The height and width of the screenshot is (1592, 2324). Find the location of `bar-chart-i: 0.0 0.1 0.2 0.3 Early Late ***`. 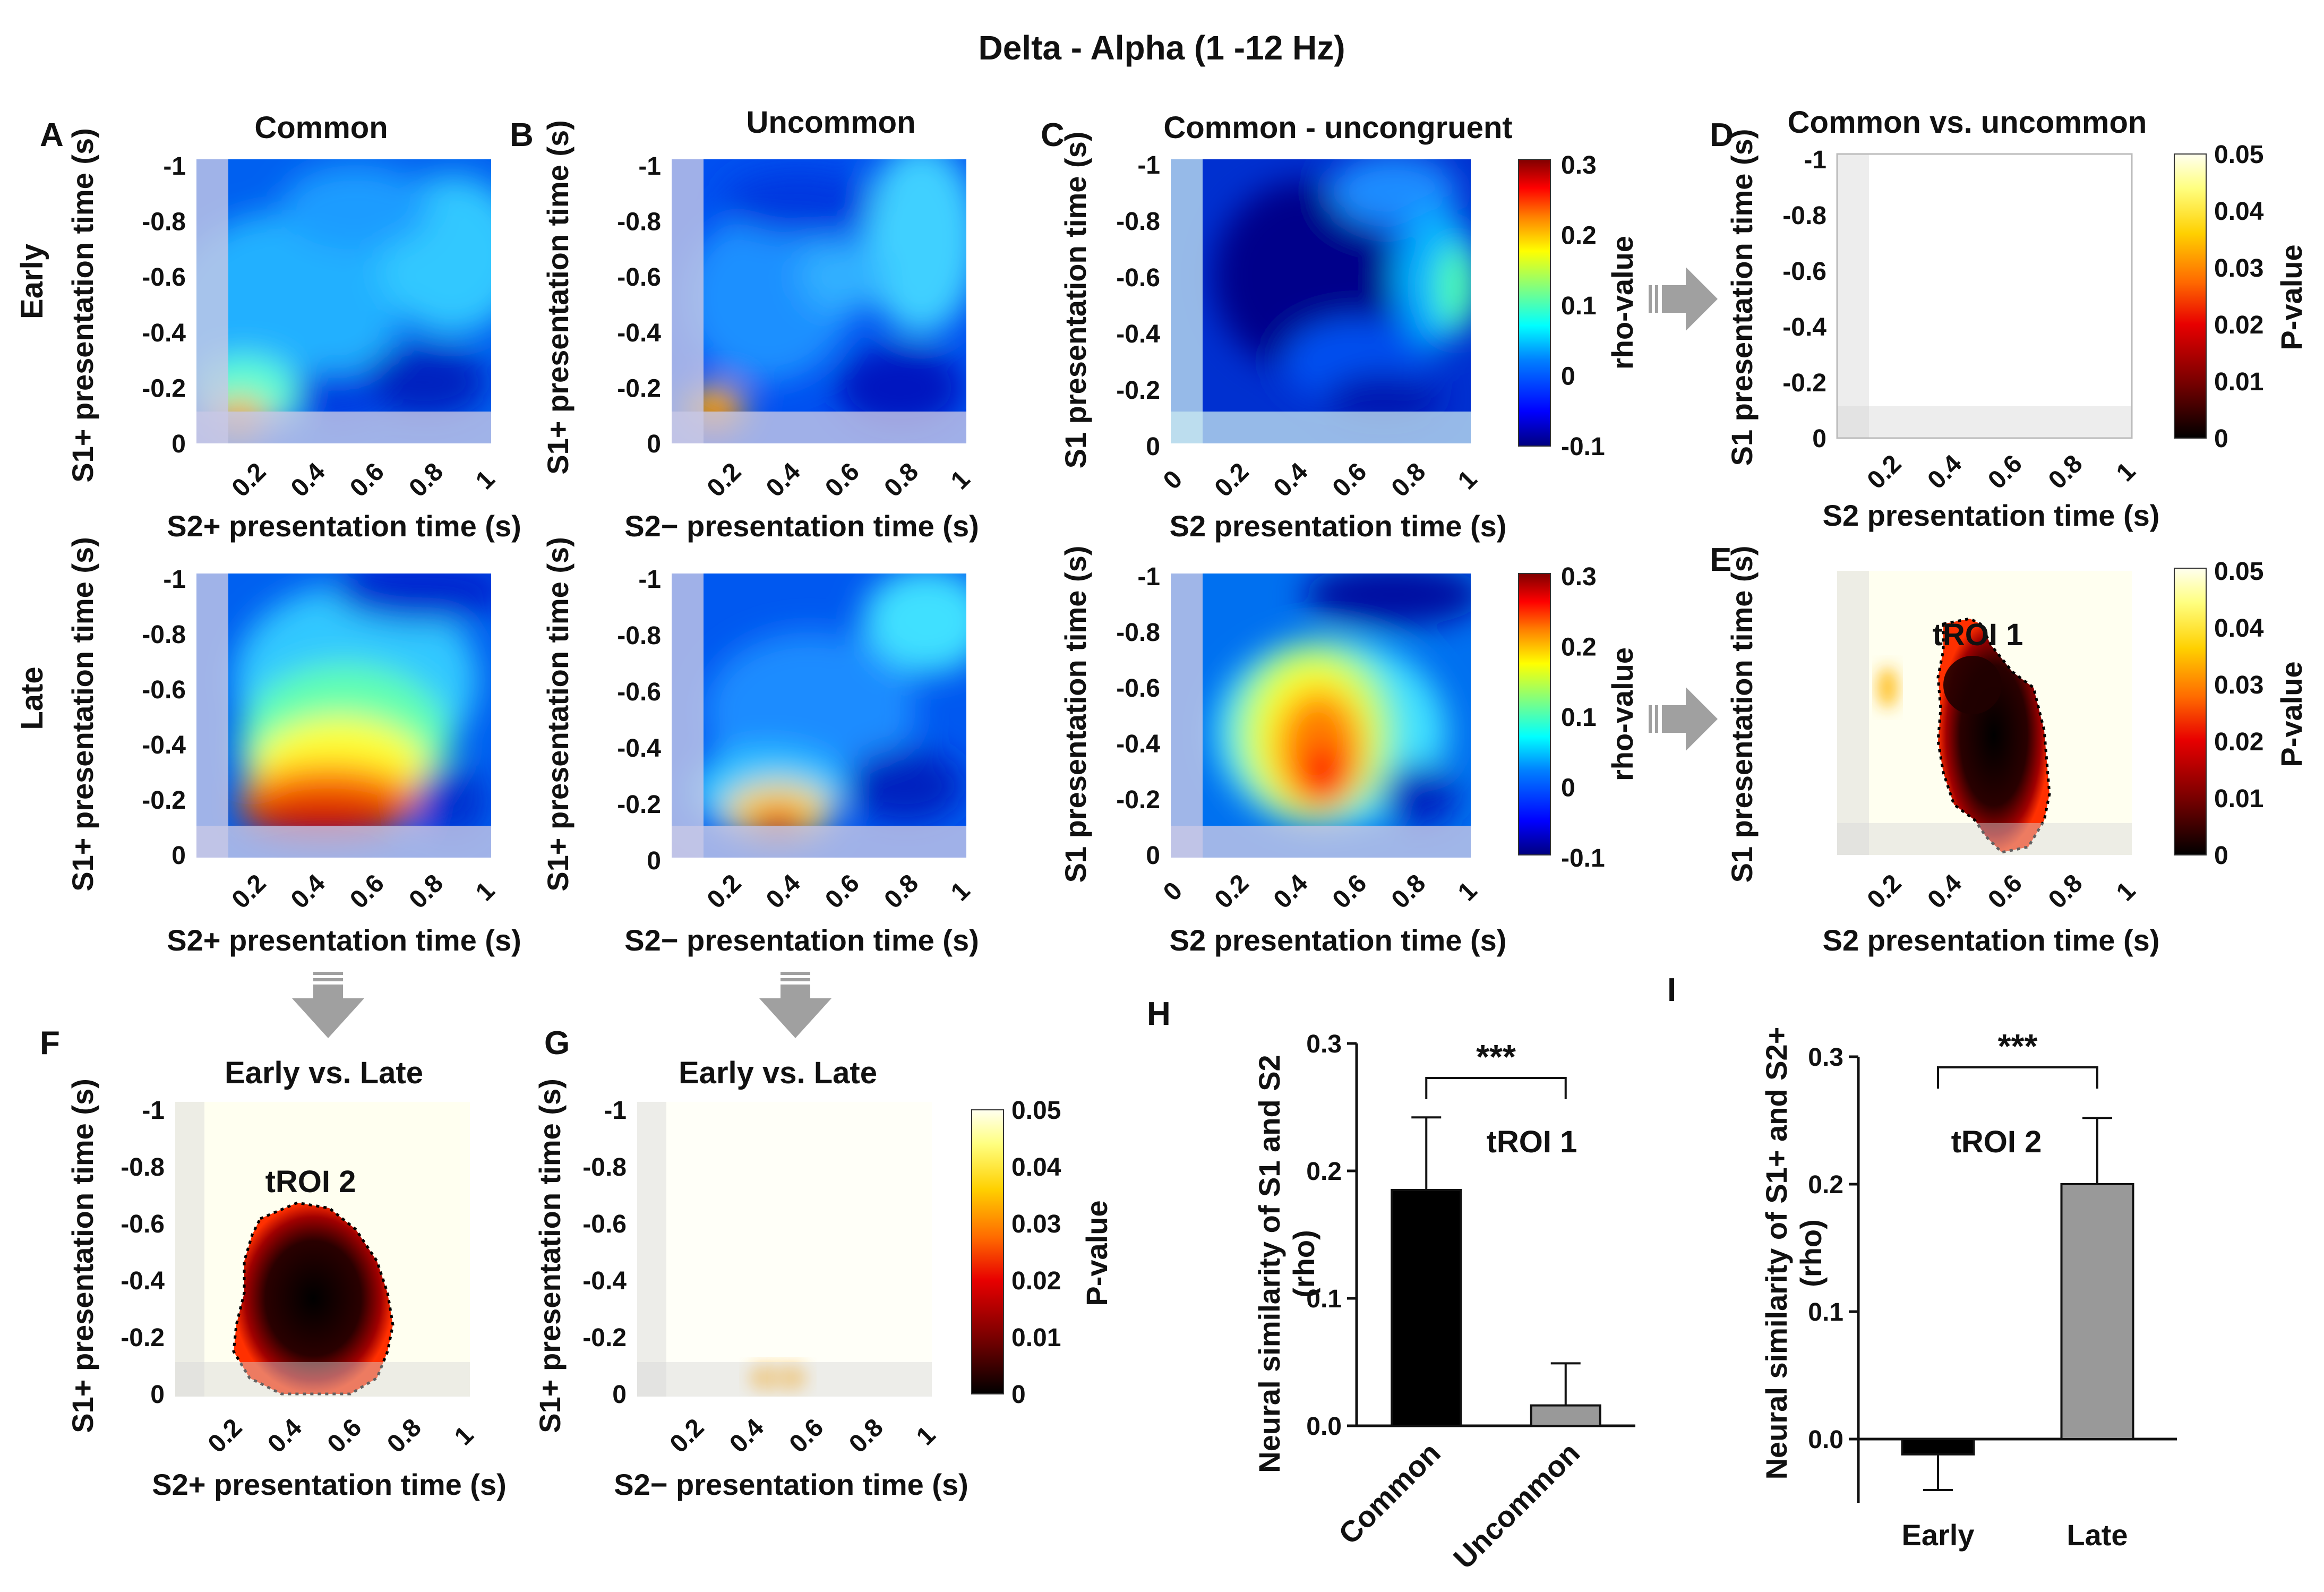

bar-chart-i: 0.0 0.1 0.2 0.3 Early Late *** is located at coordinates (1992, 1289).